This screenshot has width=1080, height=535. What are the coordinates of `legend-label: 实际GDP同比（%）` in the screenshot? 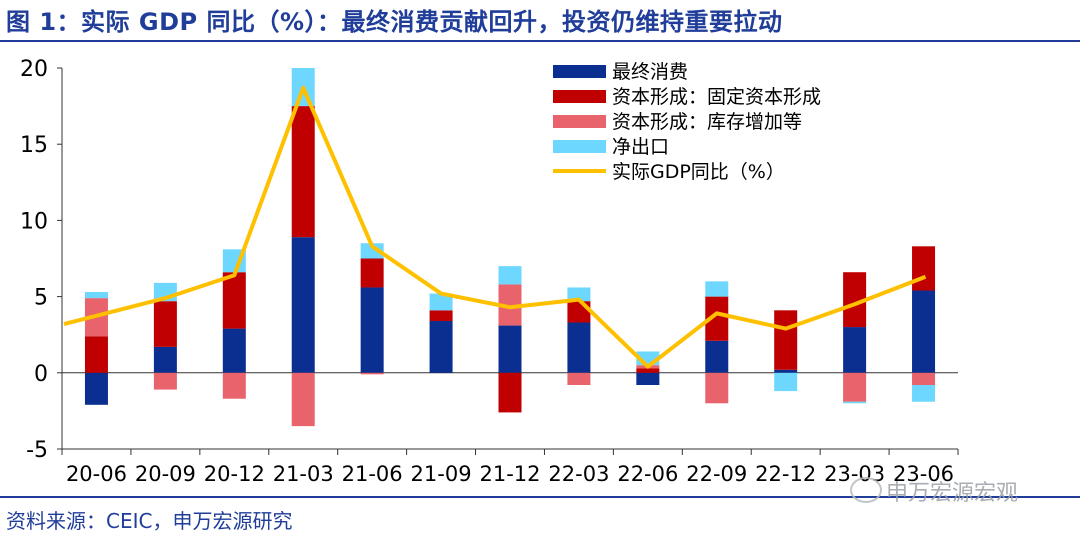 It's located at (698, 172).